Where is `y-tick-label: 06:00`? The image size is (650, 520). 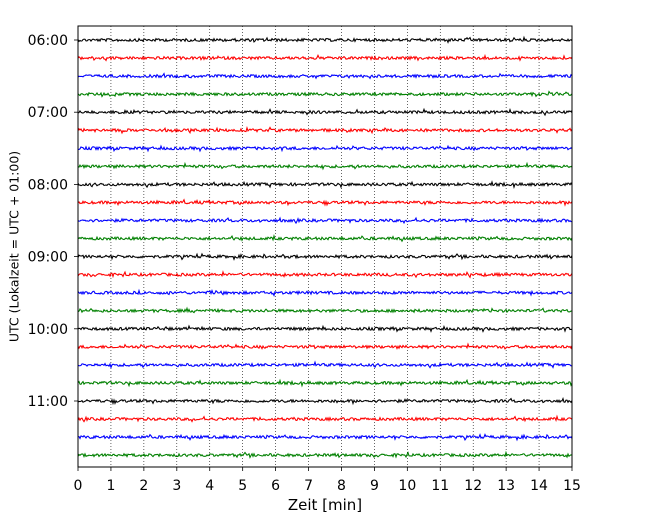
y-tick-label: 06:00 is located at coordinates (48, 41).